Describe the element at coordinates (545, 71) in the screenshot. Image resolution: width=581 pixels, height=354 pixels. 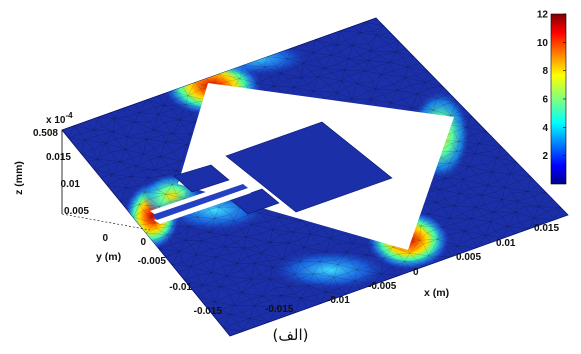
I see `colorbar-tick-label: 8` at that location.